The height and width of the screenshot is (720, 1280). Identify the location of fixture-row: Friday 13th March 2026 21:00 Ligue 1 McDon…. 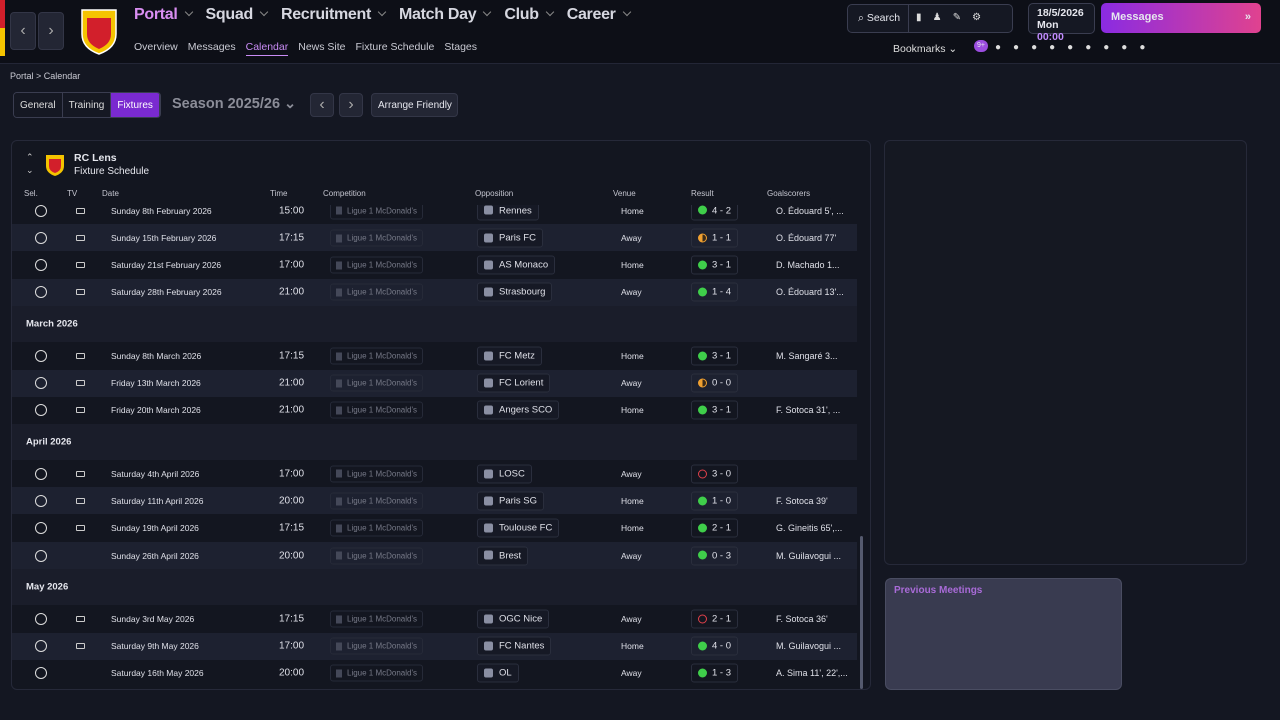
(434, 383).